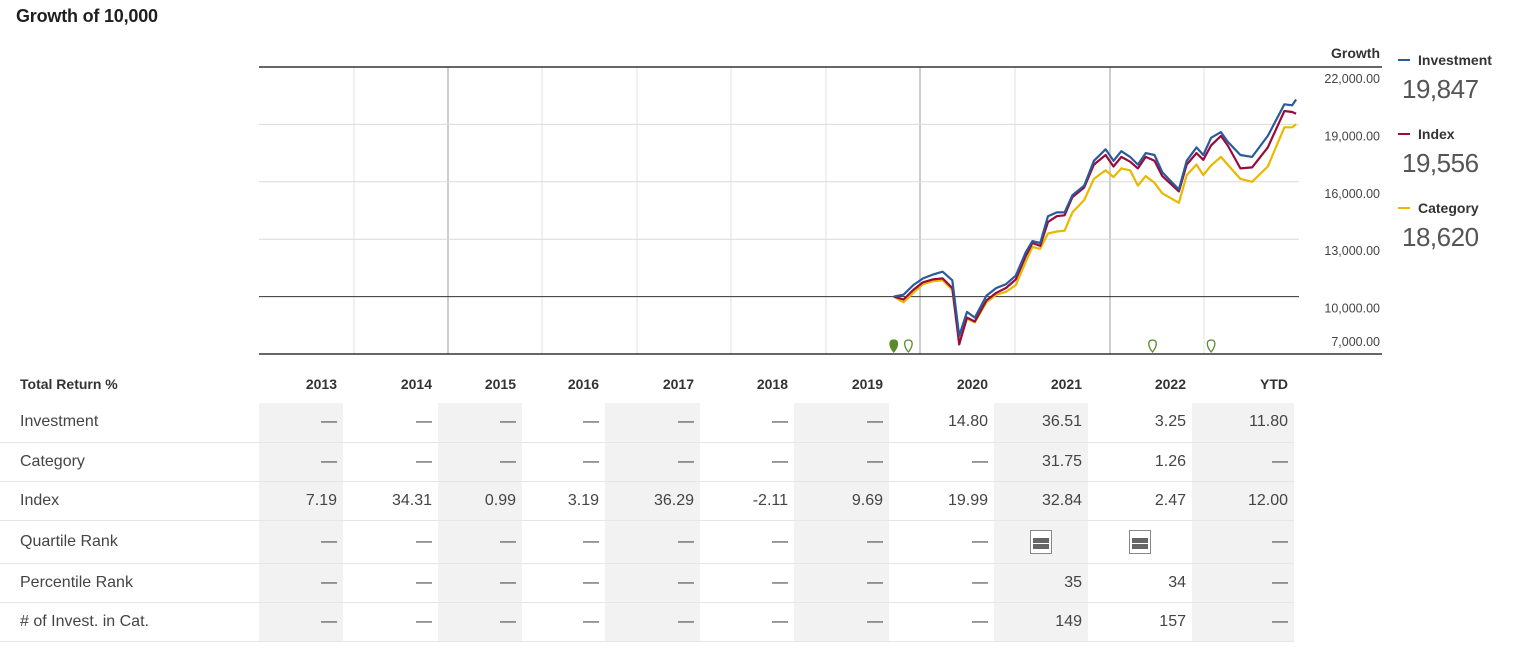  I want to click on row-label: Quartile Rank, so click(129, 542).